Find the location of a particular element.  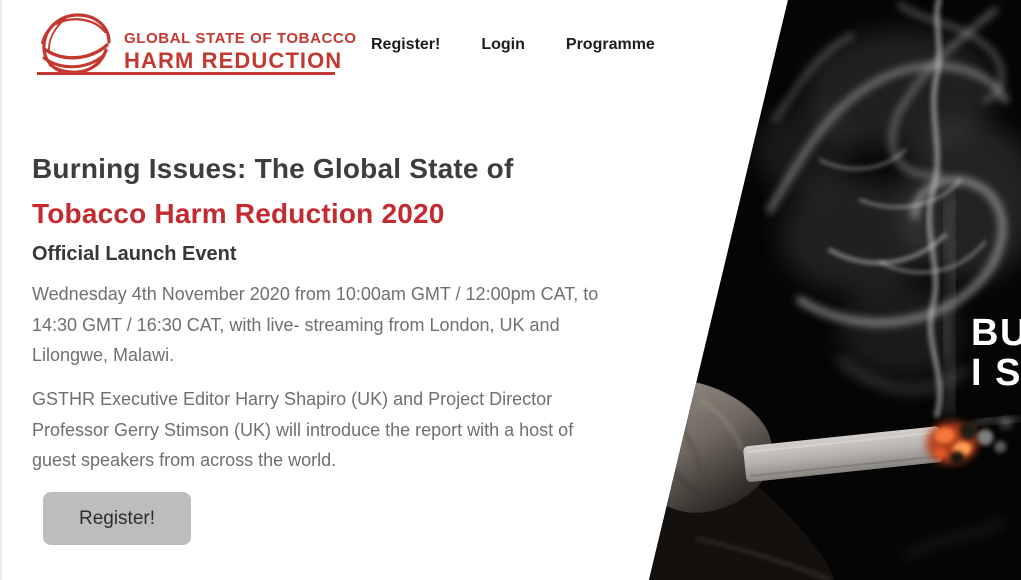

register-button: Register! is located at coordinates (117, 518).